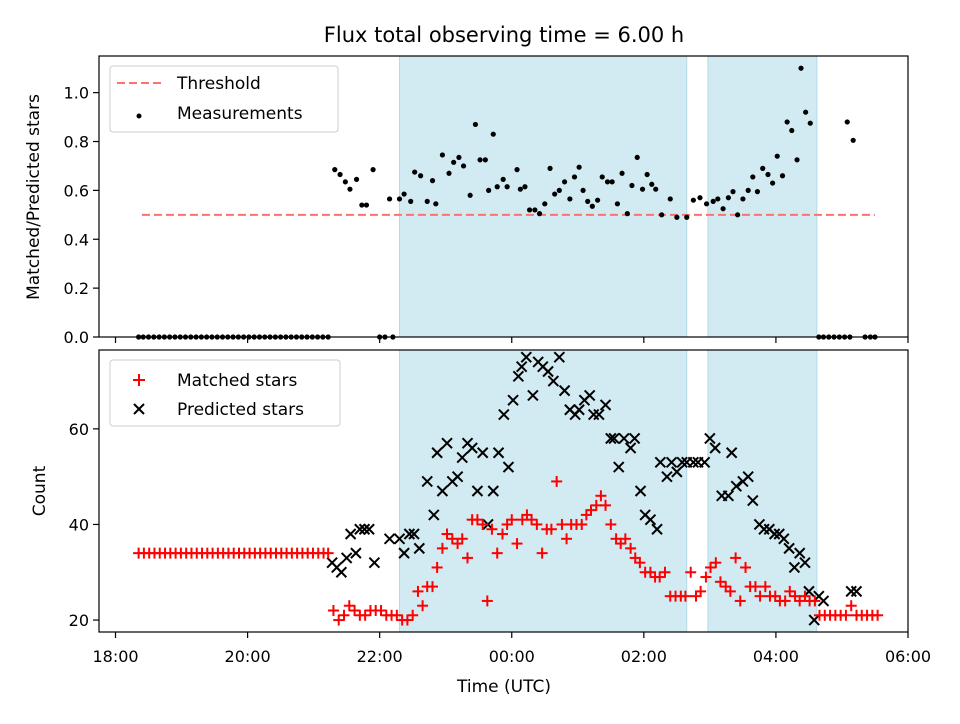 The height and width of the screenshot is (724, 960). What do you see at coordinates (512, 656) in the screenshot?
I see `x-tick-label: 00:00` at bounding box center [512, 656].